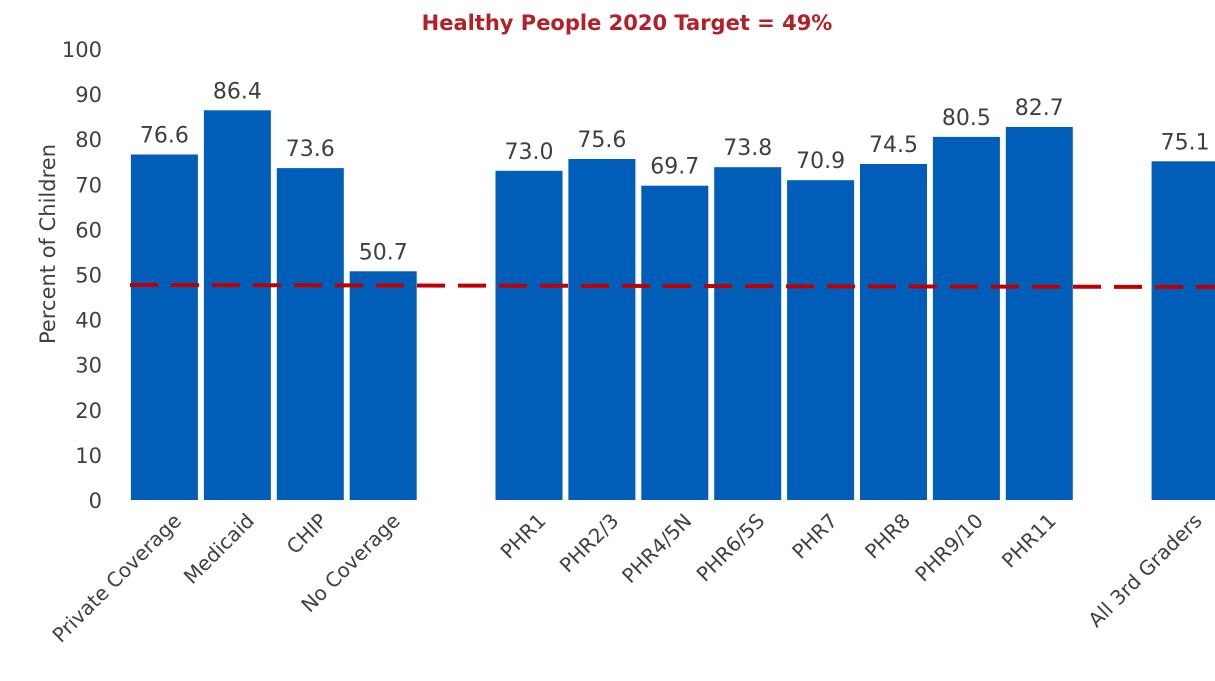 The image size is (1215, 681). Describe the element at coordinates (88, 411) in the screenshot. I see `y-tick-label: 20` at that location.